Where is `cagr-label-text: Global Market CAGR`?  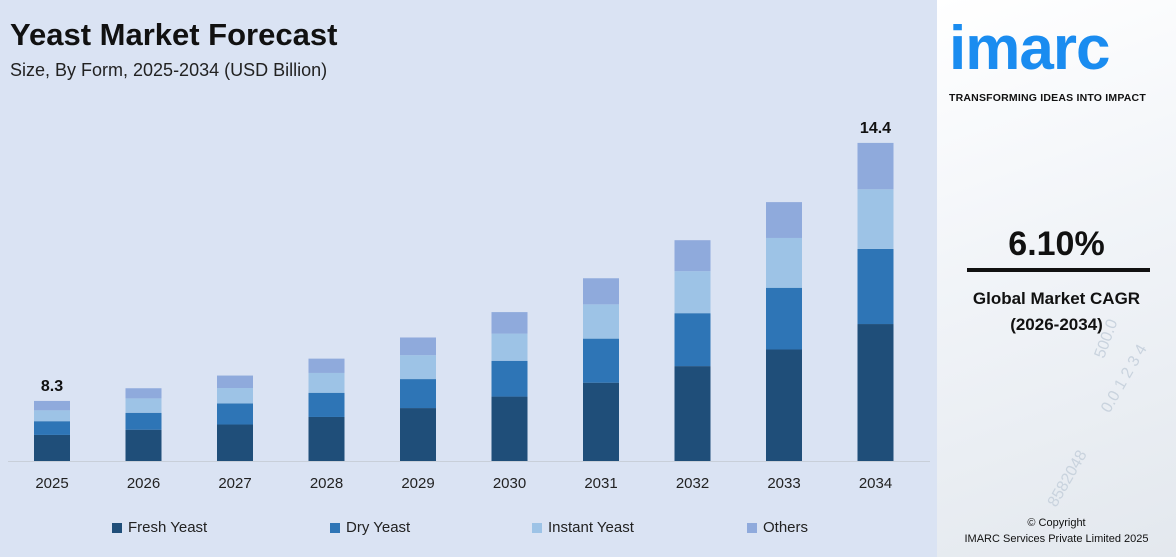 cagr-label-text: Global Market CAGR is located at coordinates (1056, 298).